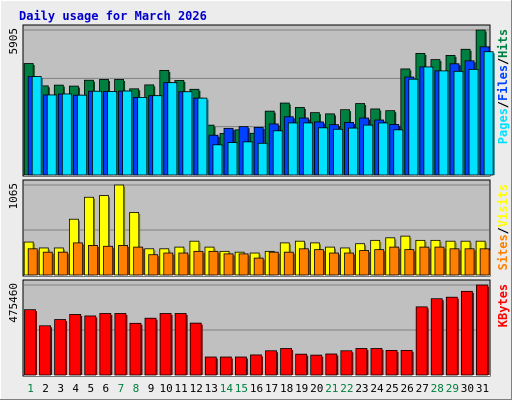  I want to click on day-label-31: 31, so click(482, 388).